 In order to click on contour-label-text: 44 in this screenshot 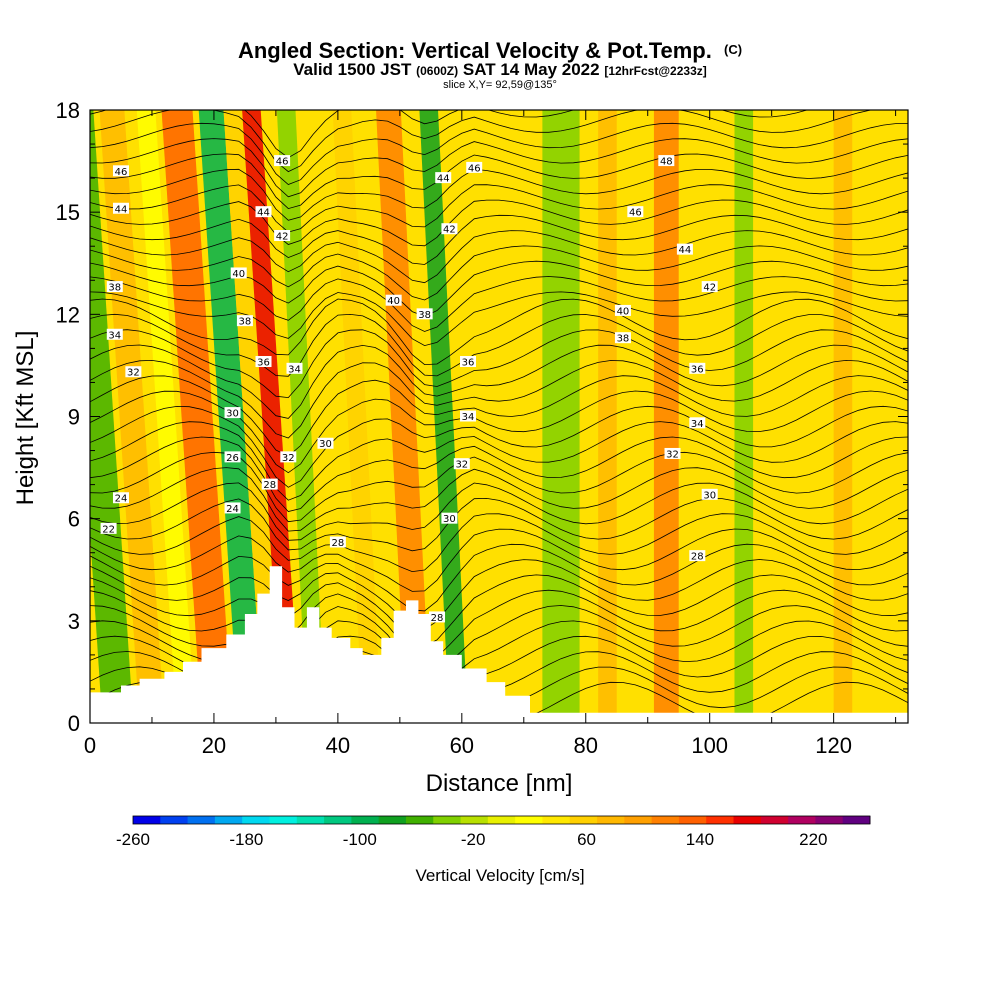, I will do `click(263, 213)`.